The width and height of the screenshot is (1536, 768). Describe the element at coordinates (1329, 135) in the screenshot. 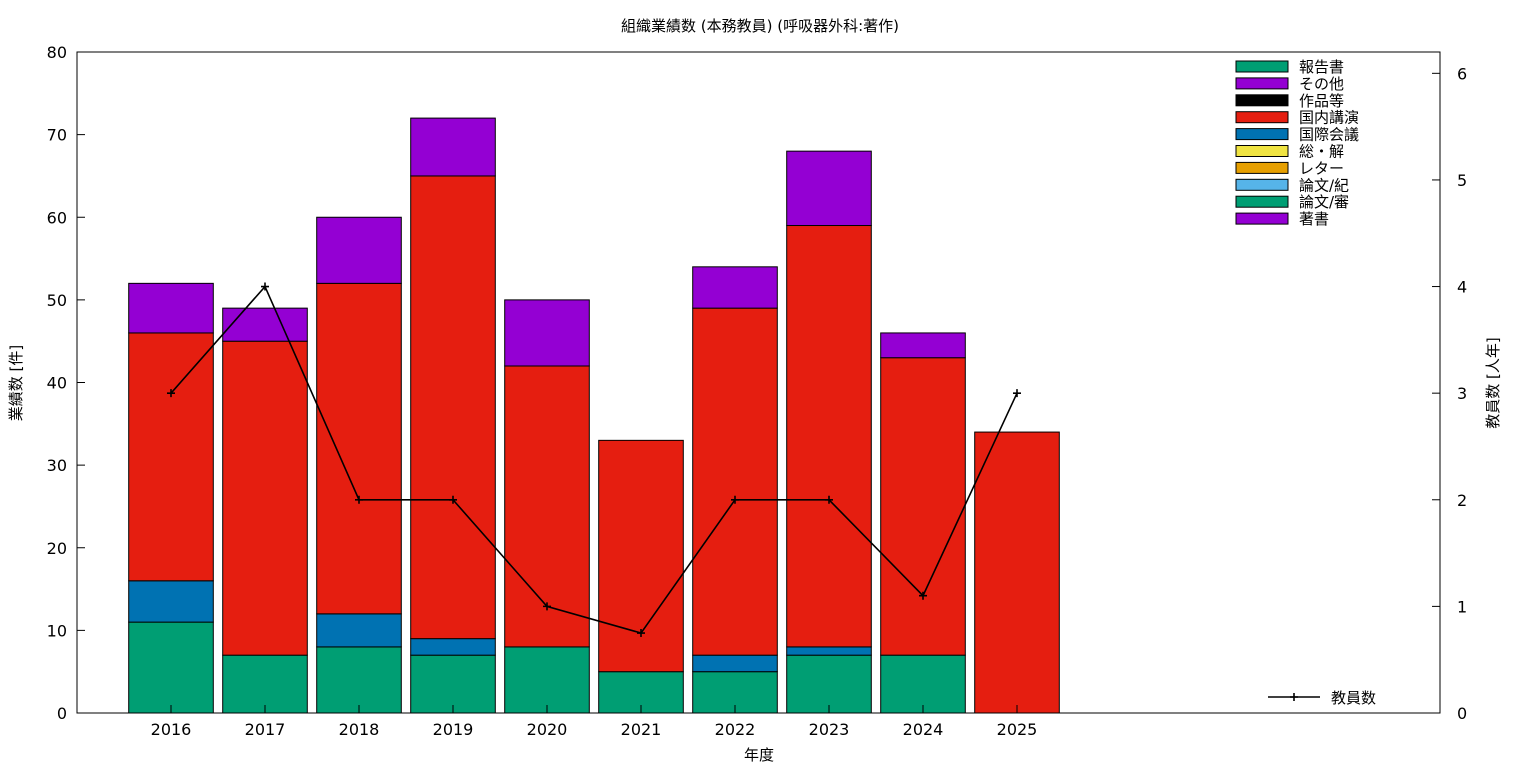

I see `legend-label-4: 国際会議` at that location.